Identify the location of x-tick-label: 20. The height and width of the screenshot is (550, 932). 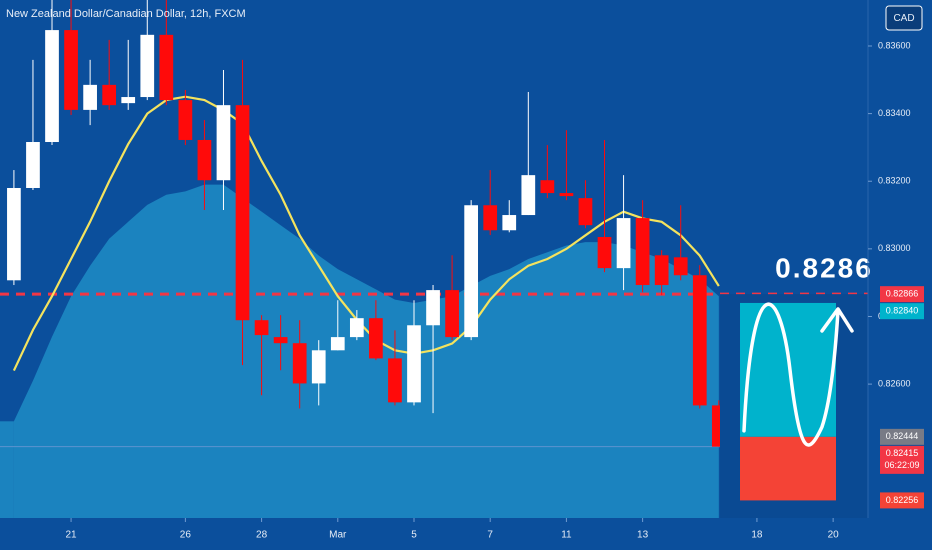
(834, 535).